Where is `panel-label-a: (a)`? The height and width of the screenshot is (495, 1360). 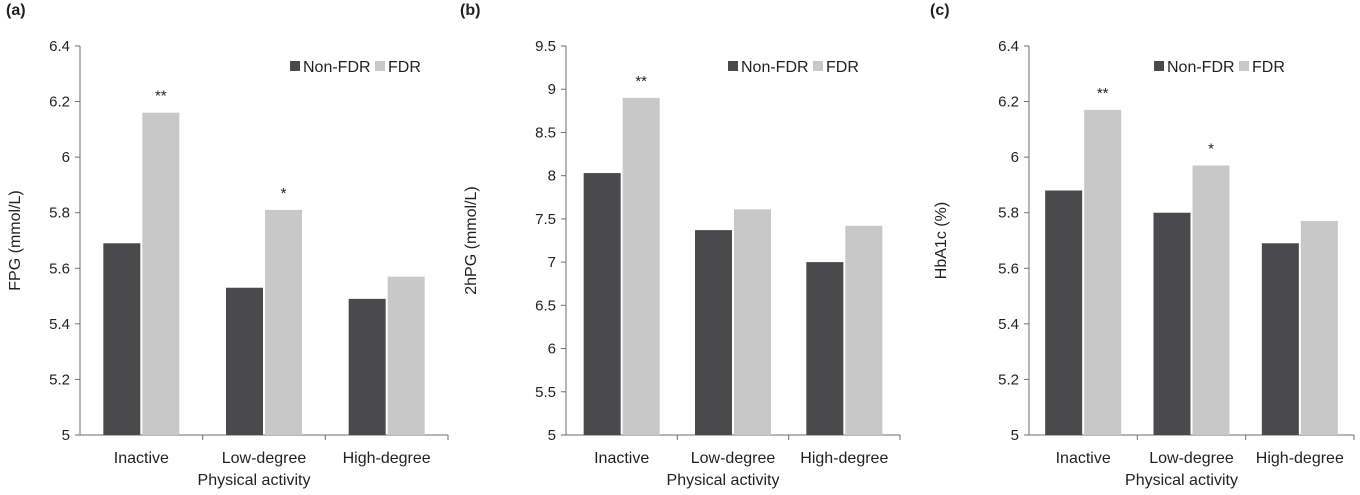 panel-label-a: (a) is located at coordinates (16, 10).